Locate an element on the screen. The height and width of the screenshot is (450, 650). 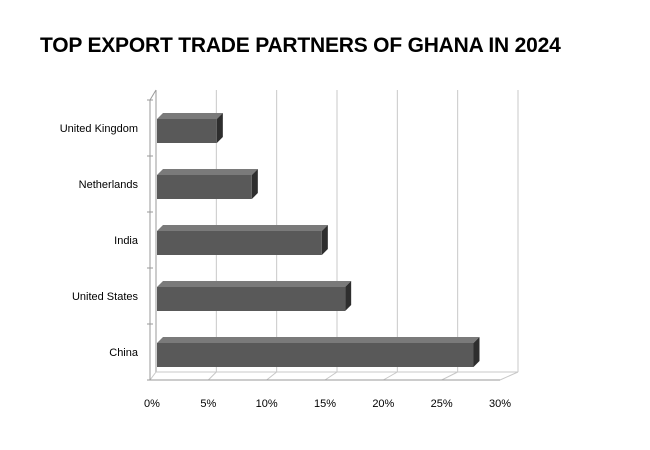
x-tick-labels: 0% 5% 10% 15% 20% 25% 30% is located at coordinates (327, 404).